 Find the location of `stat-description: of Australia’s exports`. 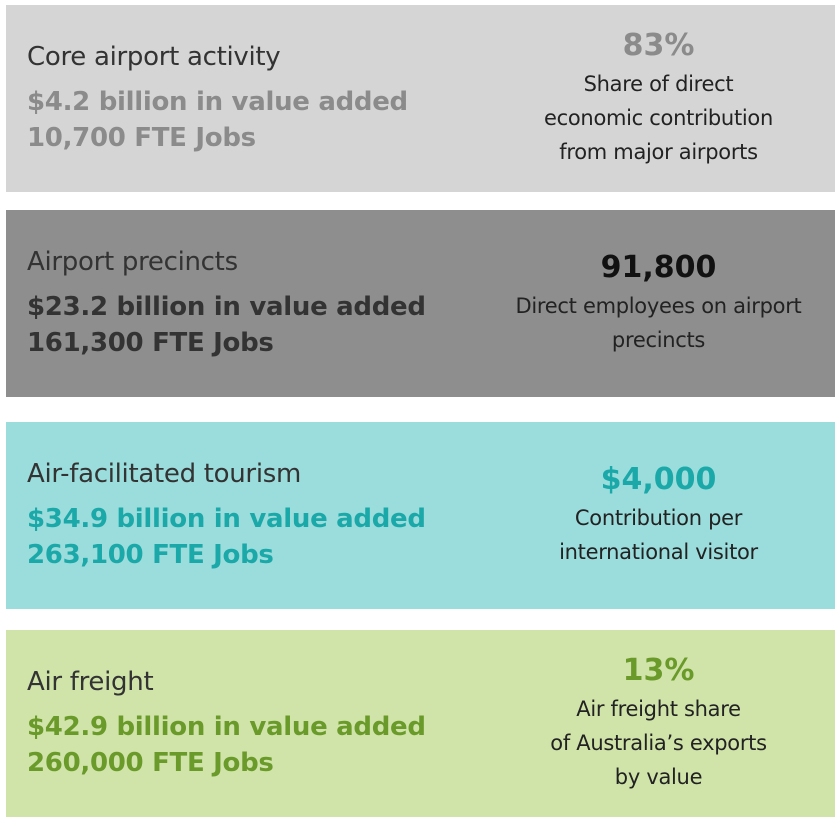

stat-description: of Australia’s exports is located at coordinates (658, 743).